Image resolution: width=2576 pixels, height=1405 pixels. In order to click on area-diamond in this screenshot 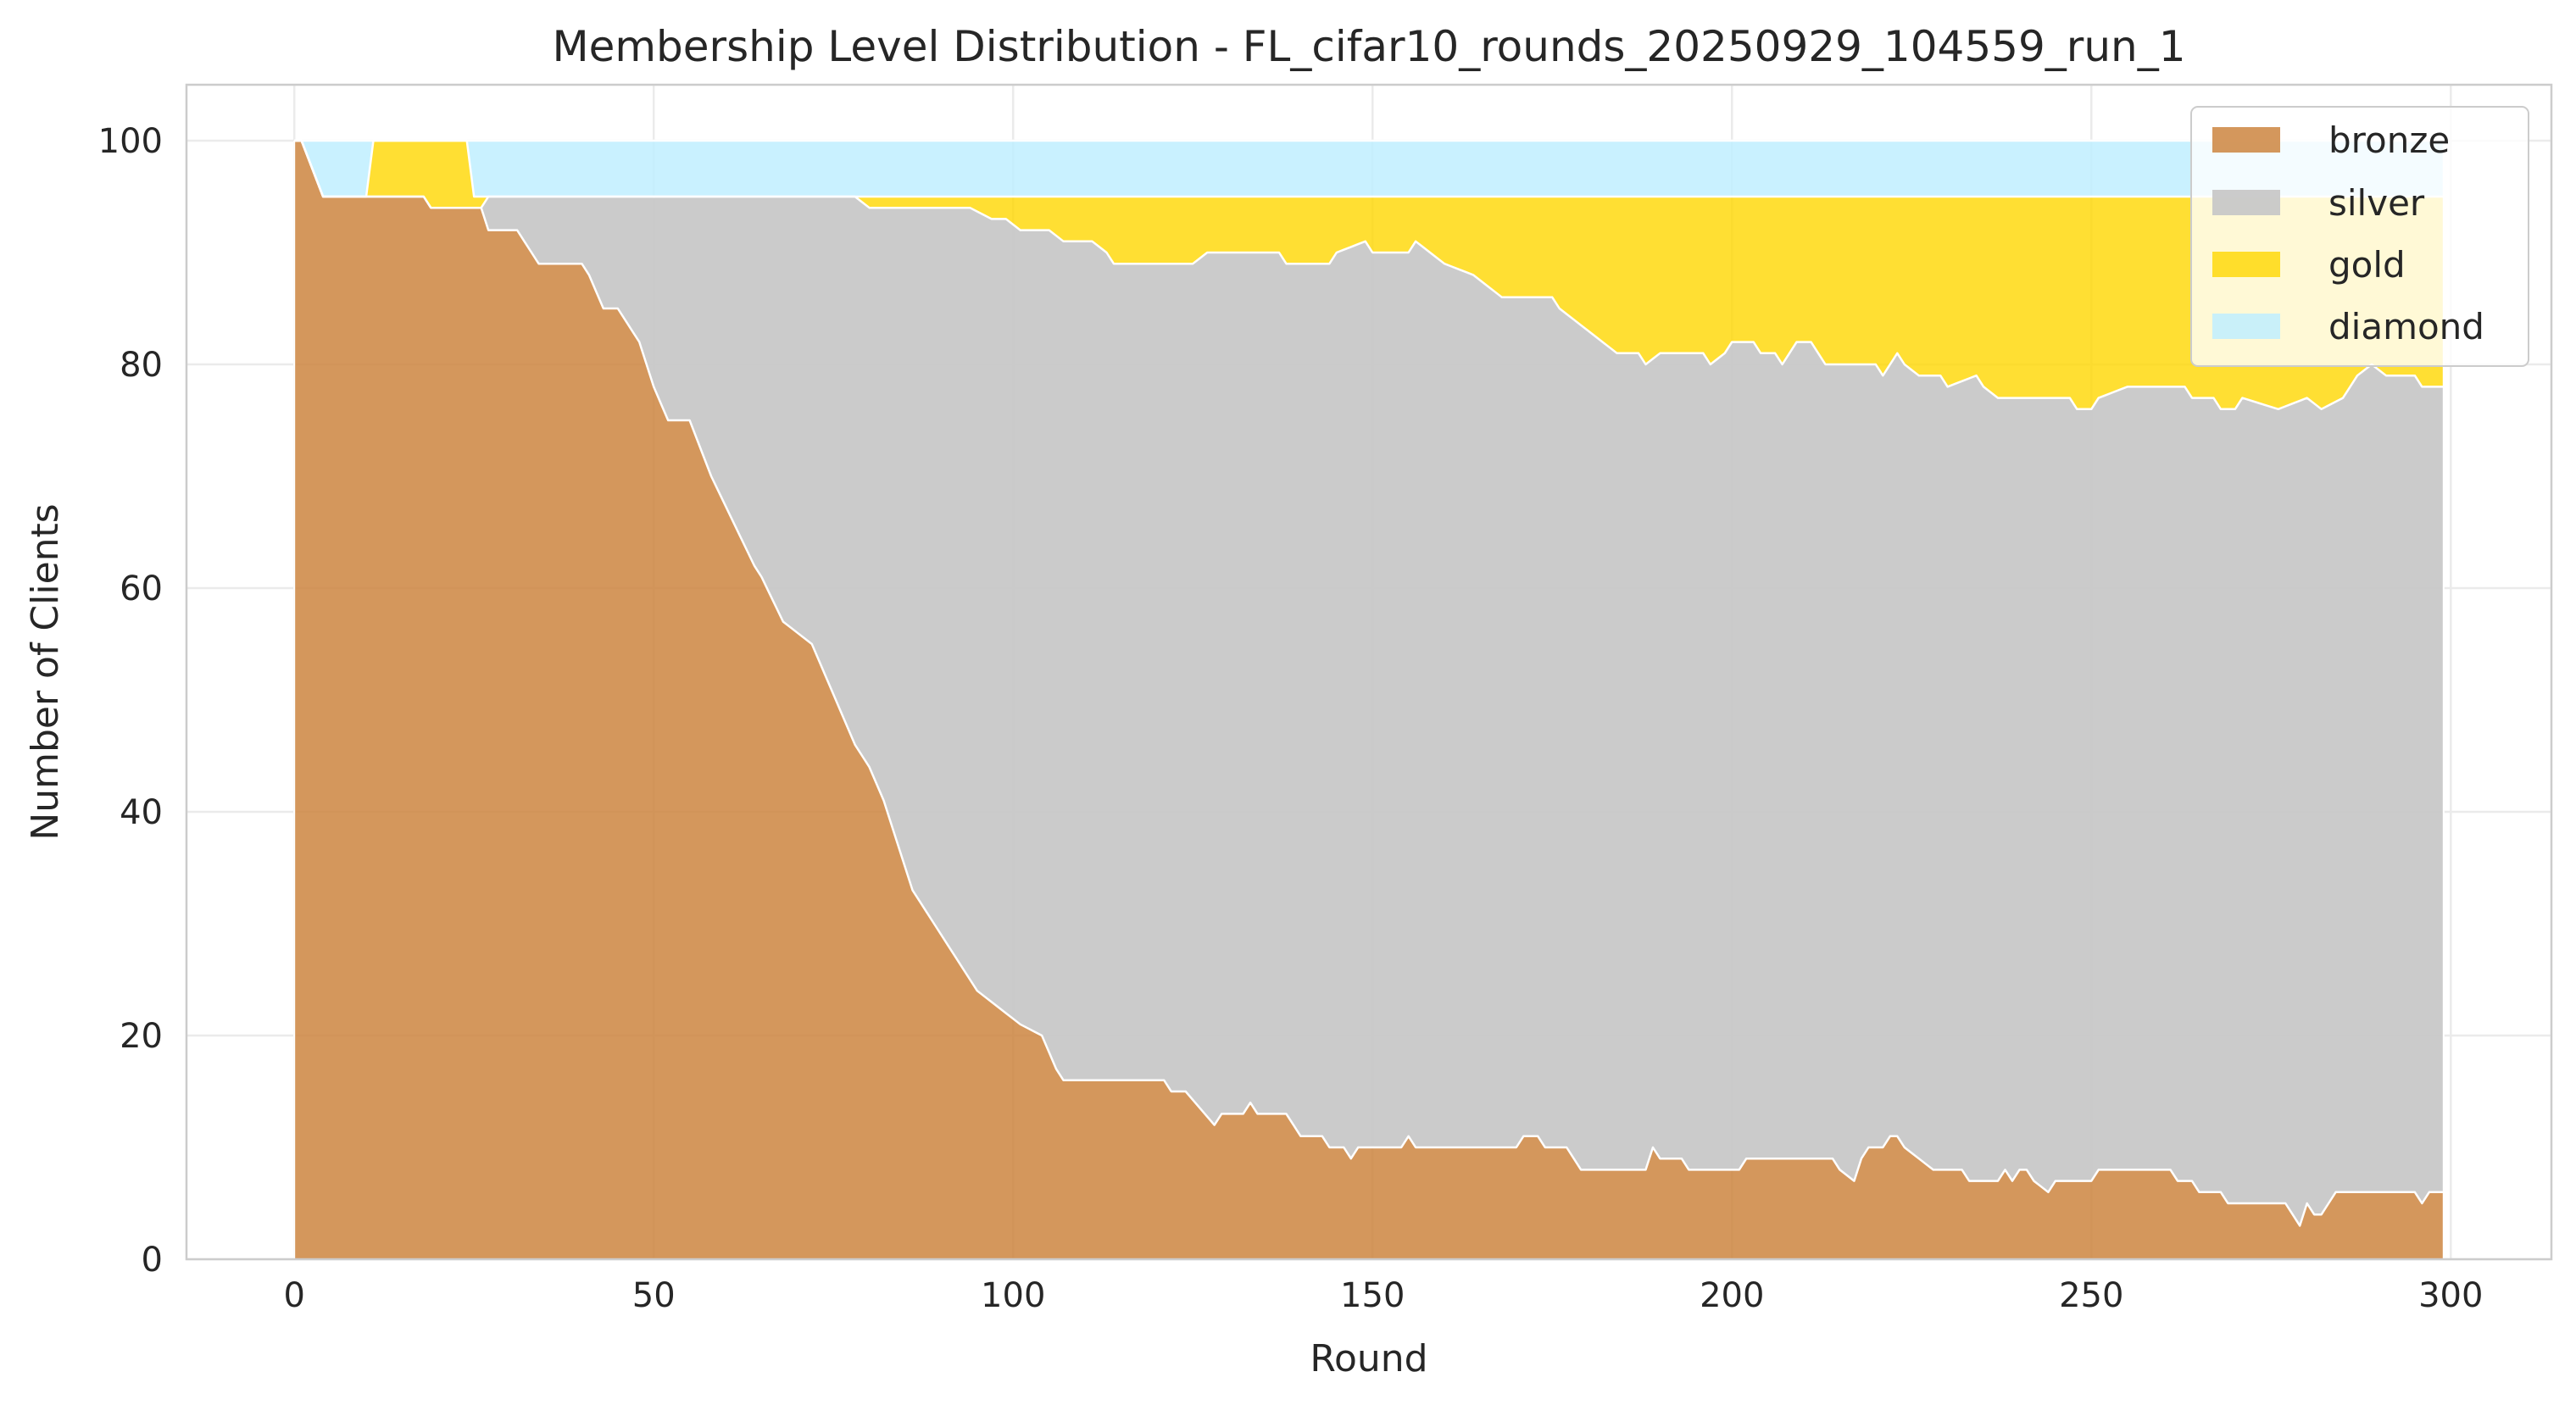, I will do `click(1369, 169)`.